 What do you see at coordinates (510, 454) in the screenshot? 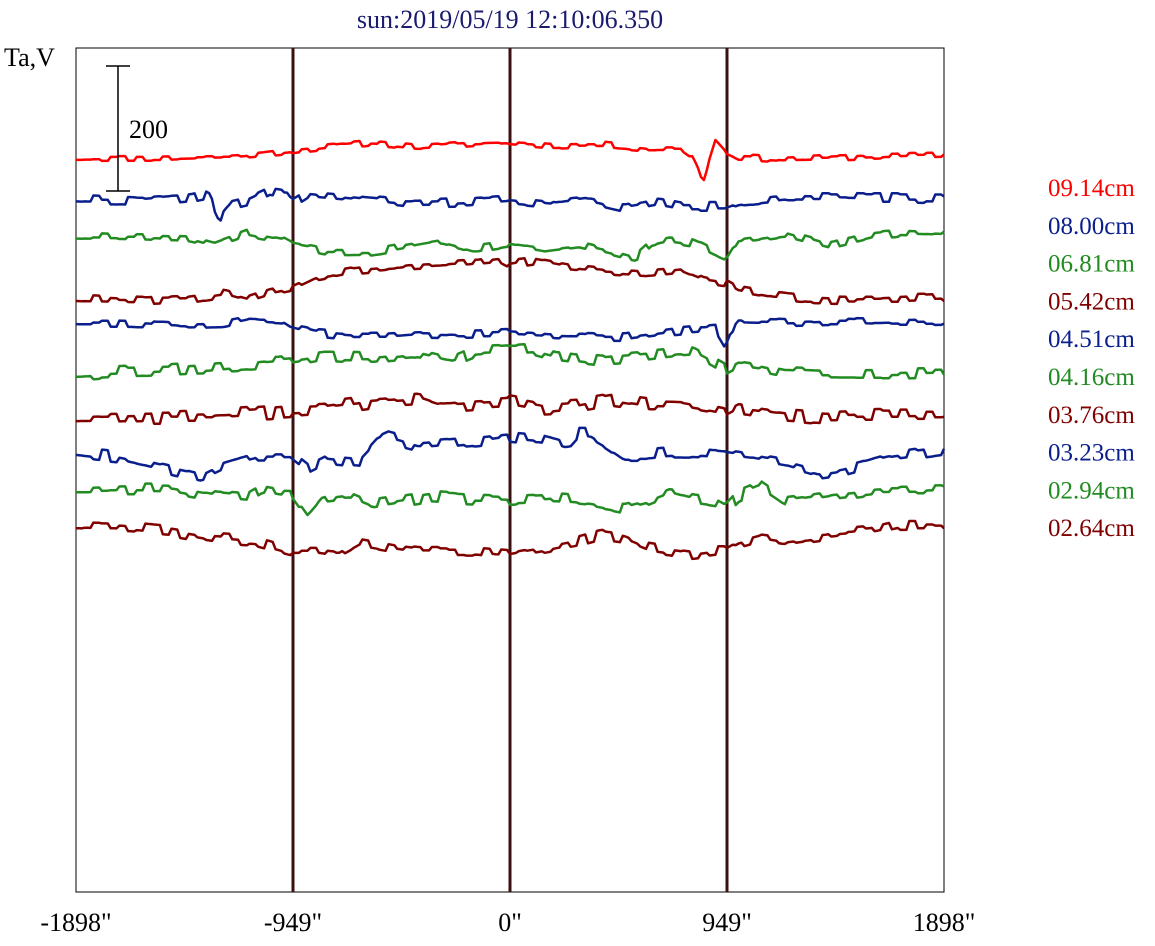
I see `series-line-03.23cm` at bounding box center [510, 454].